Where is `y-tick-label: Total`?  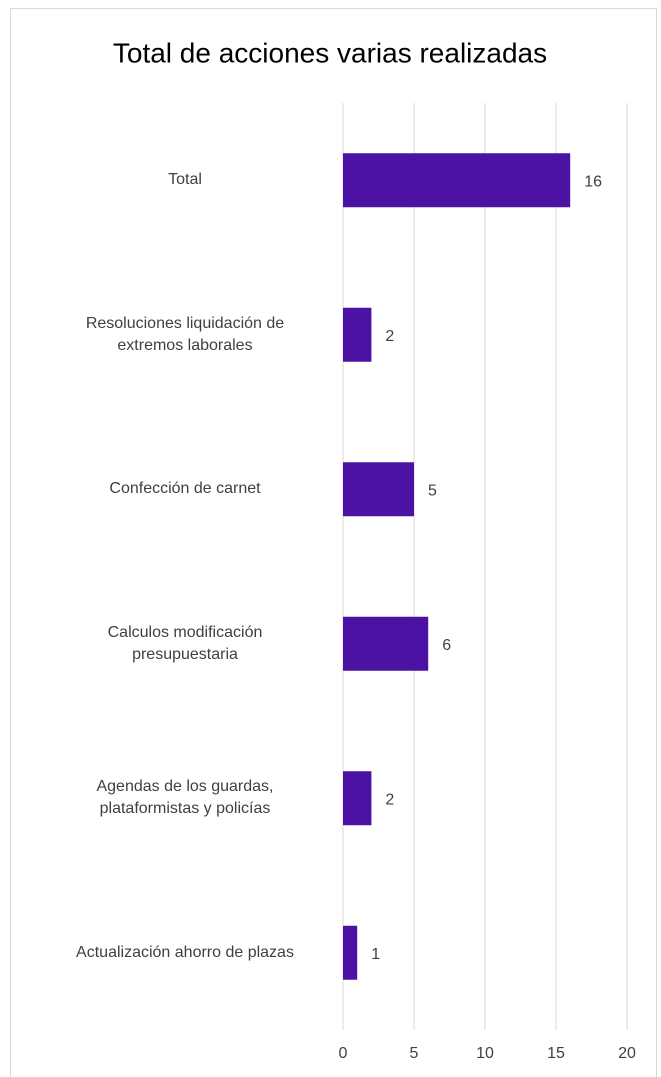
y-tick-label: Total is located at coordinates (185, 180).